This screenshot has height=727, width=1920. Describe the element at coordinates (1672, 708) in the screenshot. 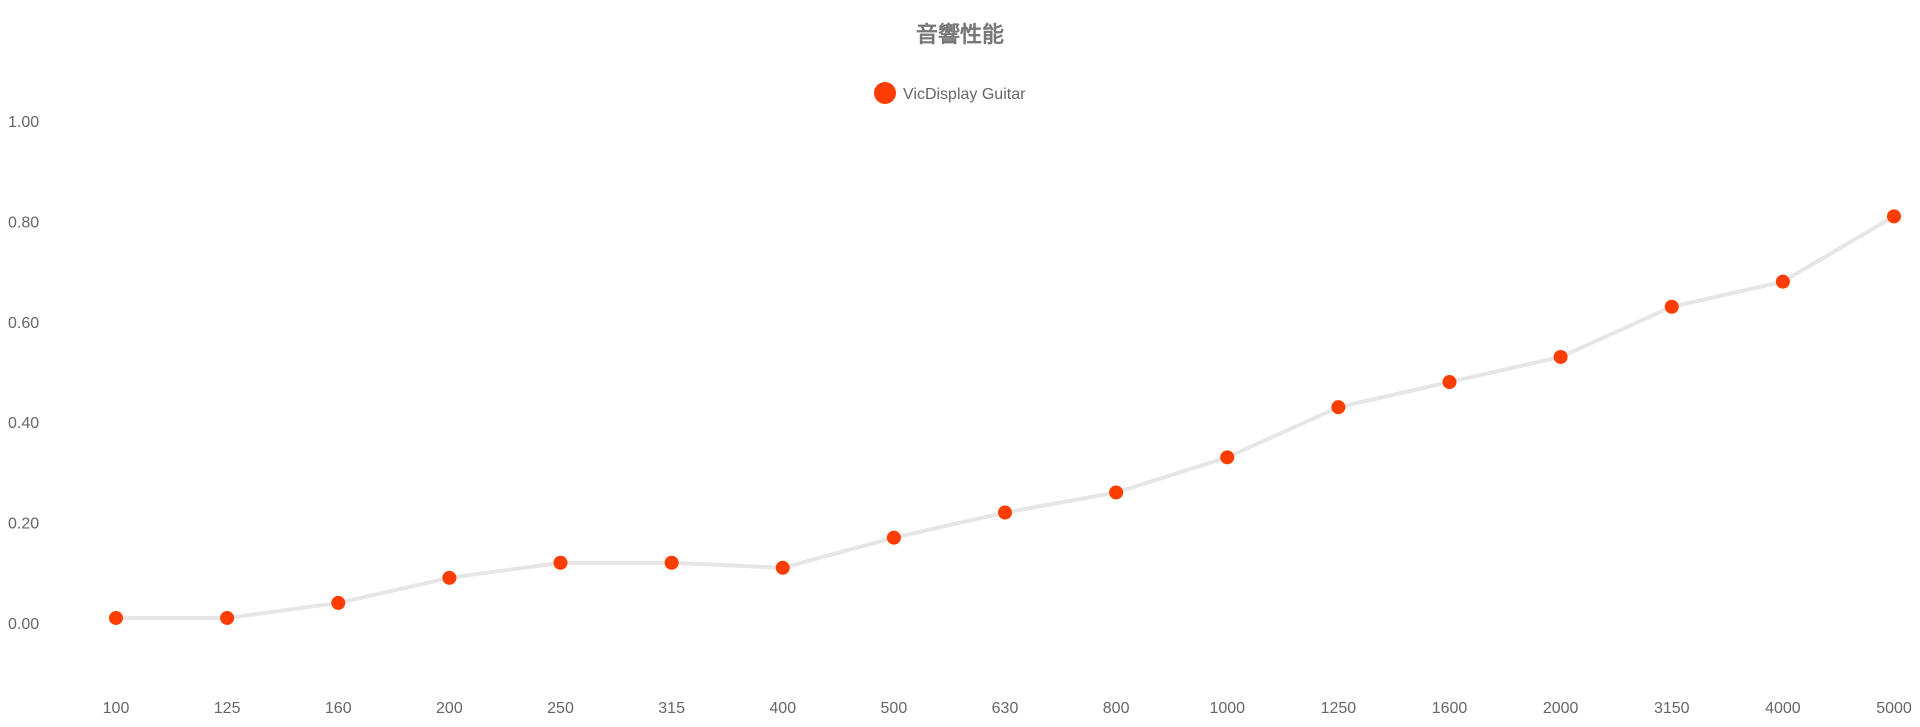

I see `x-tick-label: 3150` at that location.